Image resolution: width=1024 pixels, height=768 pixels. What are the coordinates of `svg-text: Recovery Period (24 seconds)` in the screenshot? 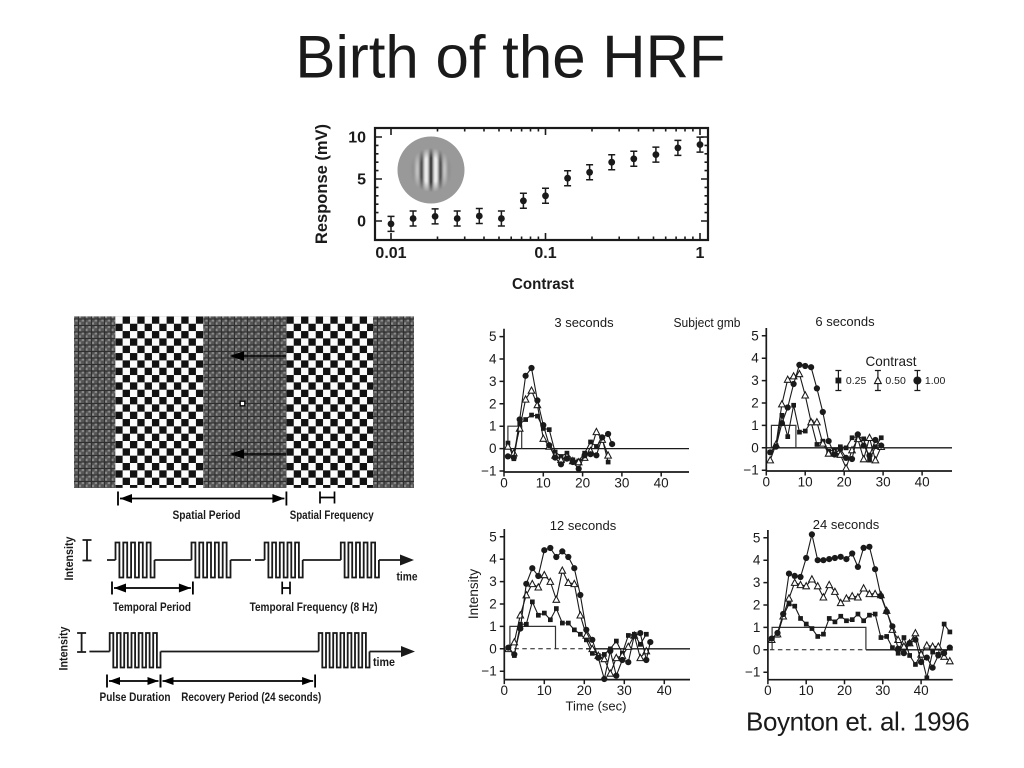 It's located at (251, 698).